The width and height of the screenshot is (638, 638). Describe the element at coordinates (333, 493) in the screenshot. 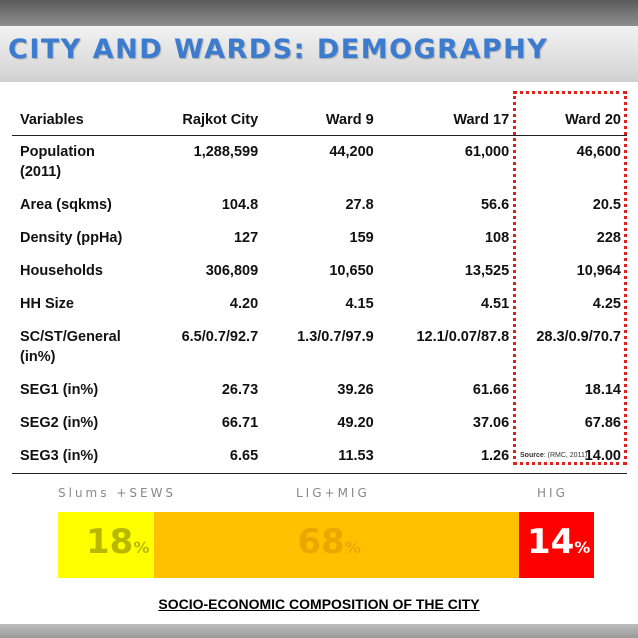

I see `segment-label-lig-mig: LIG+MIG` at that location.